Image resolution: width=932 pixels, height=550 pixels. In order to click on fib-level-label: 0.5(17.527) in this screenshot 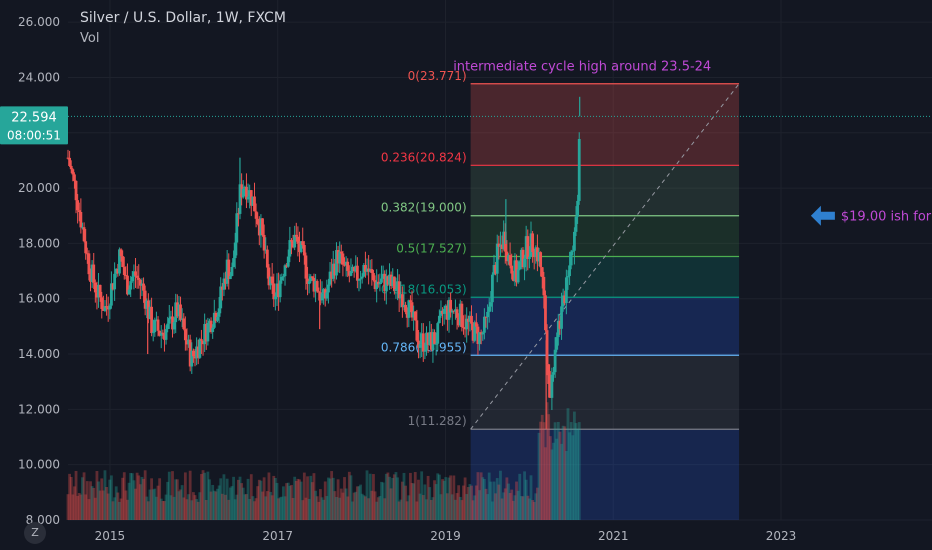, I will do `click(431, 248)`.